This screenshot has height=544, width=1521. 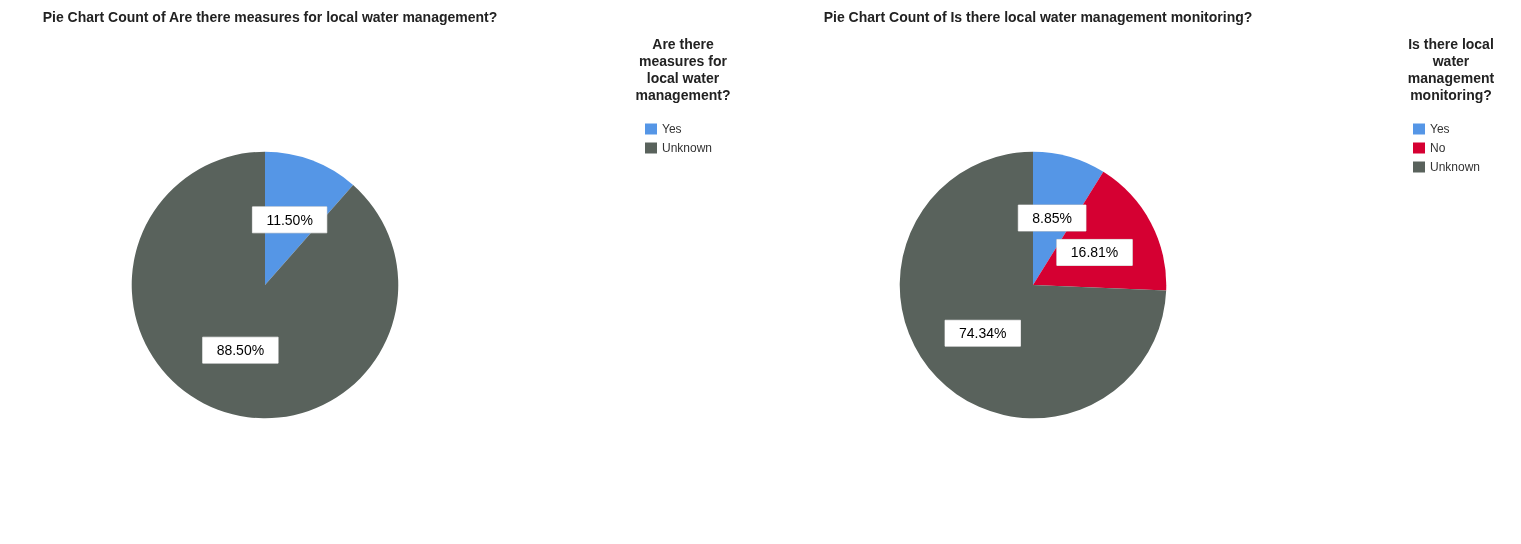 I want to click on chart-title: Pie Chart Count of Is there local water management monitoring?, so click(x=1038, y=17).